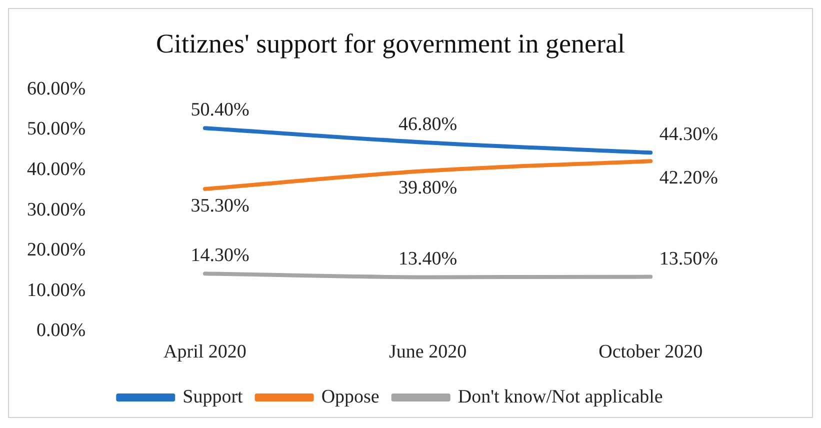 The image size is (821, 428). I want to click on y-tick-label: 50.00%, so click(56, 129).